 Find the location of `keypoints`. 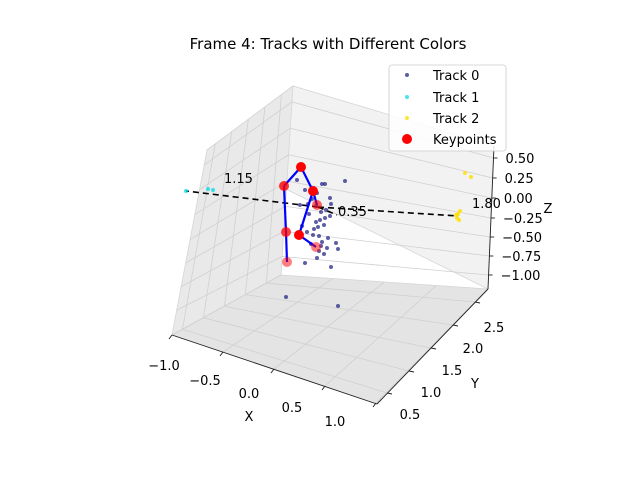

keypoints is located at coordinates (300, 214).